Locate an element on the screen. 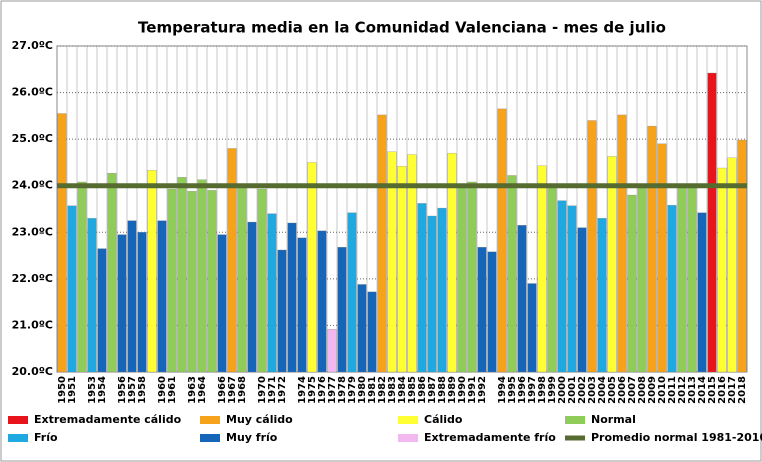 The height and width of the screenshot is (462, 762). x-tick-label: 2003 is located at coordinates (592, 390).